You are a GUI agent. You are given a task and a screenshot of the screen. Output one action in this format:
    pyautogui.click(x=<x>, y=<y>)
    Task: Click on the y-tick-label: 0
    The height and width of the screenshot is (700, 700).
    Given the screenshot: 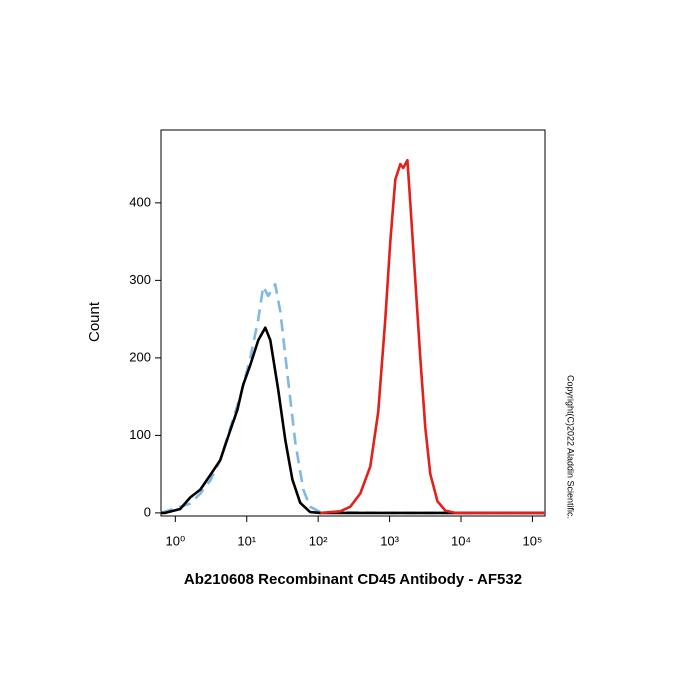 What is the action you would take?
    pyautogui.click(x=147, y=511)
    